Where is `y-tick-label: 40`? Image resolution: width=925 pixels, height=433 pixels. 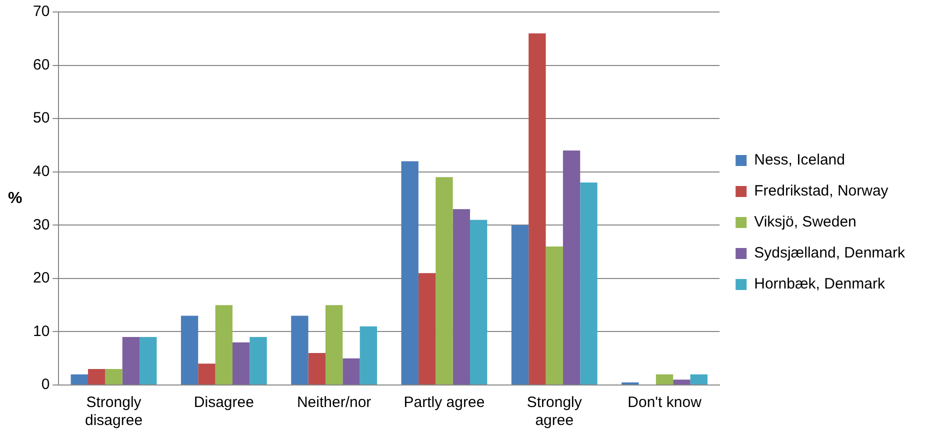 y-tick-label: 40 is located at coordinates (41, 171).